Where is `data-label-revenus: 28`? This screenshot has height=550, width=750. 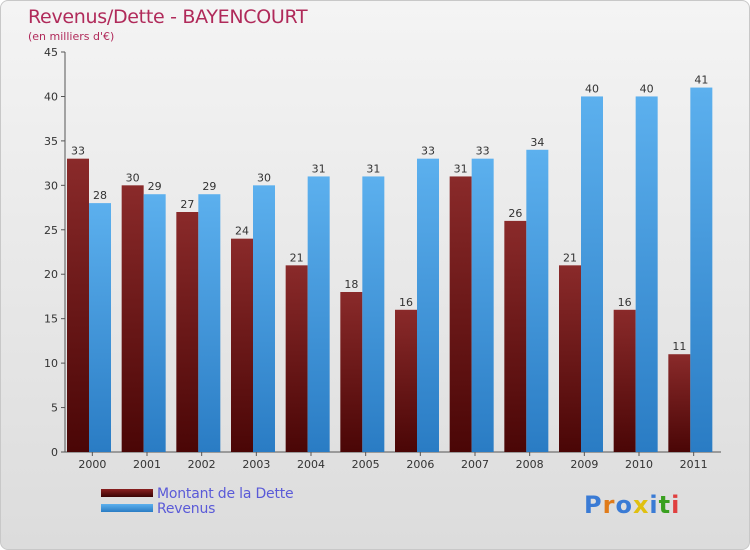
data-label-revenus: 28 is located at coordinates (100, 195).